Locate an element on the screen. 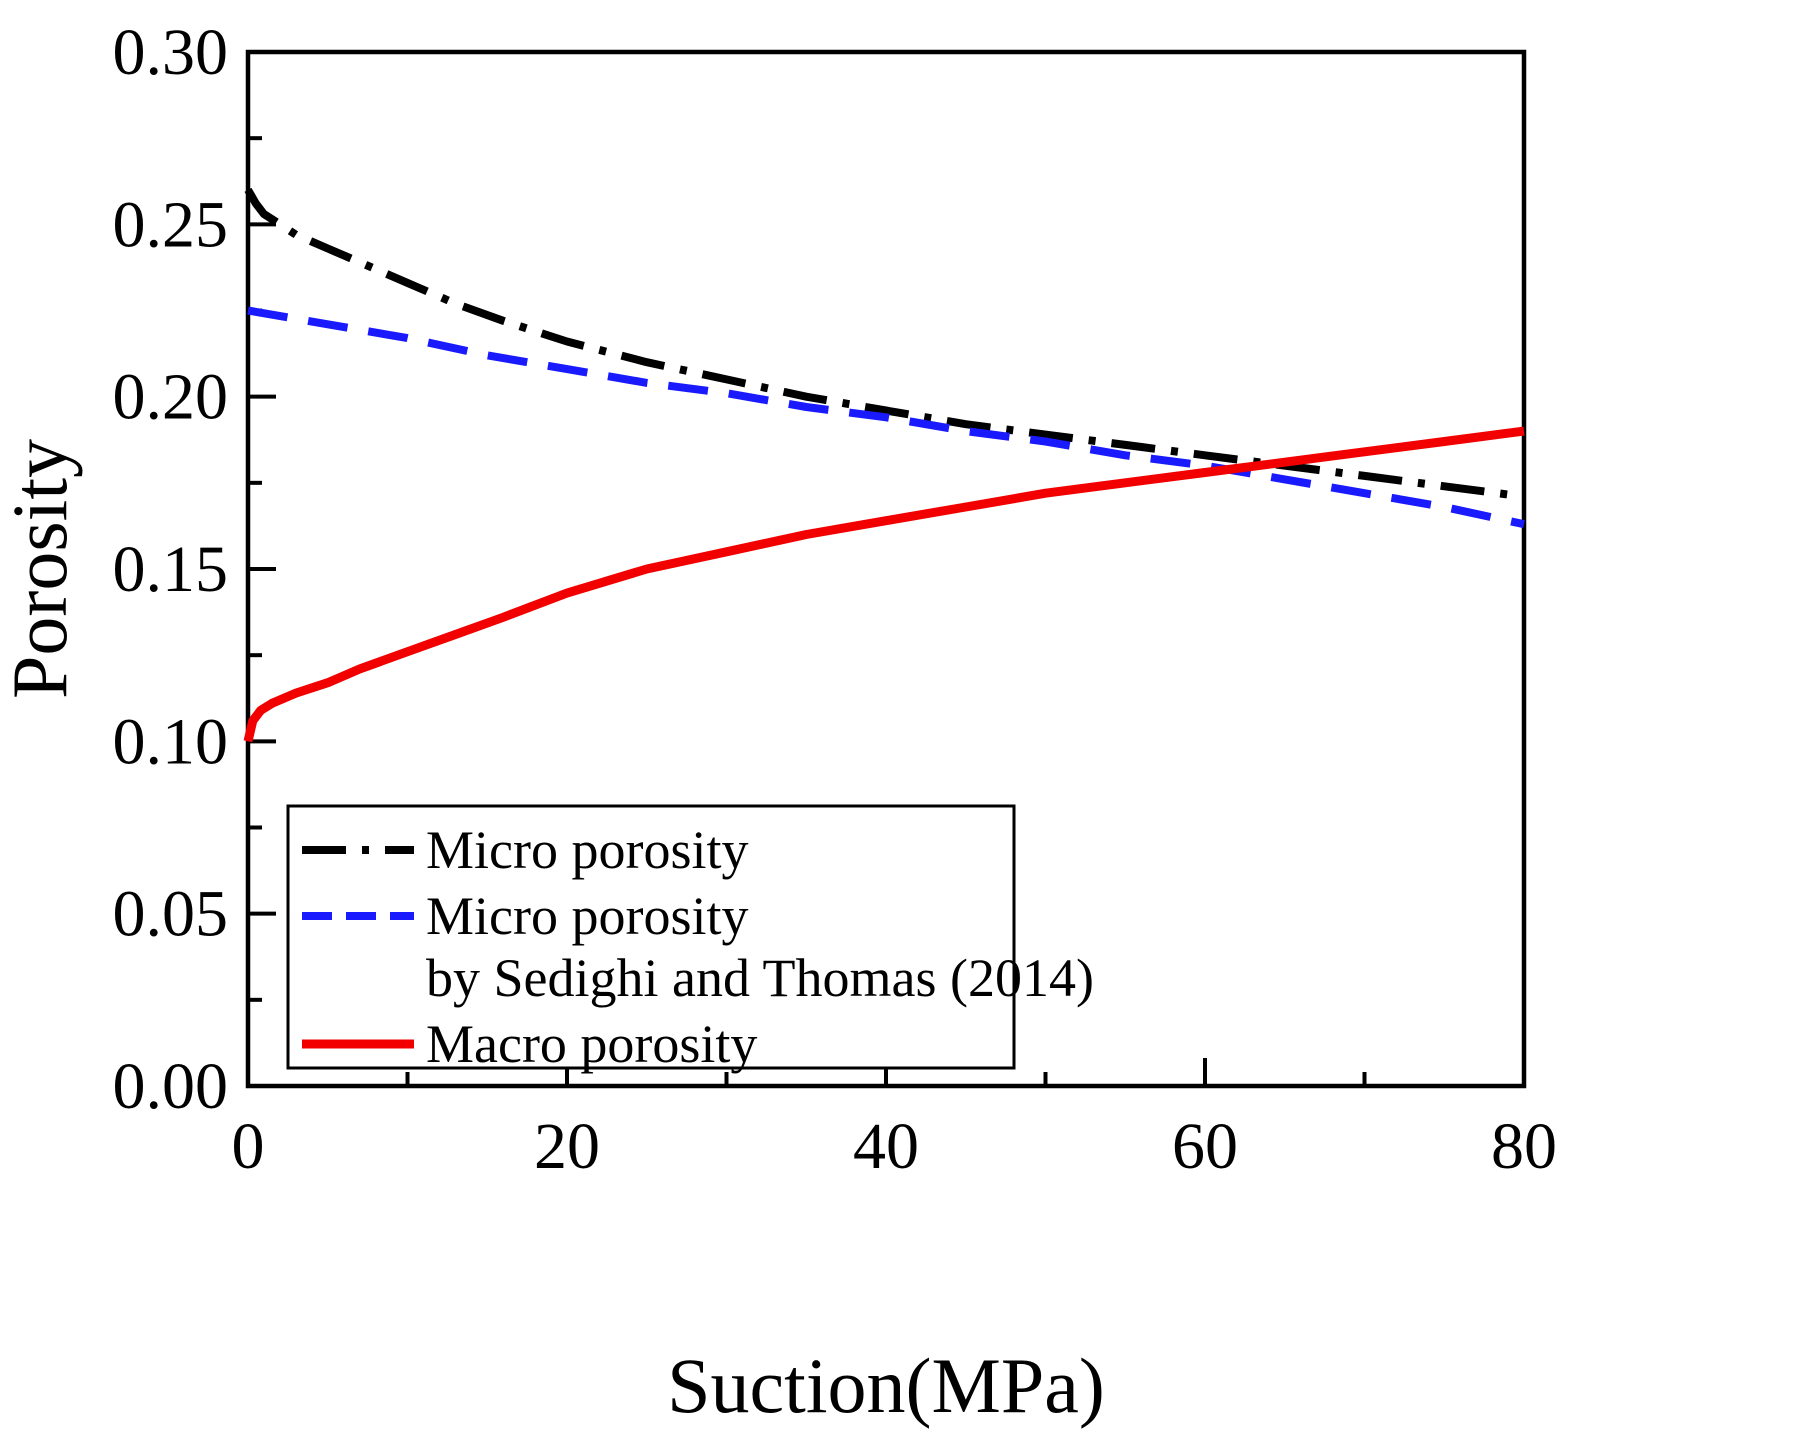  y-tick-label: 0.05 is located at coordinates (171, 914).